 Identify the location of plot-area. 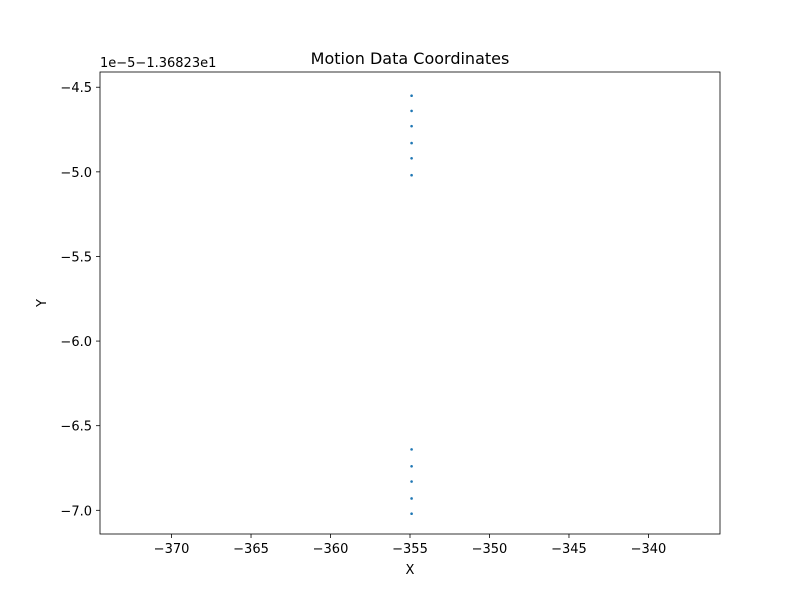
(411, 304).